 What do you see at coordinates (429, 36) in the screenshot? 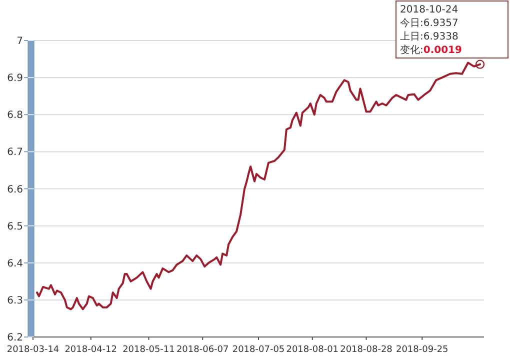
I see `annotation: 上日:6.9338` at bounding box center [429, 36].